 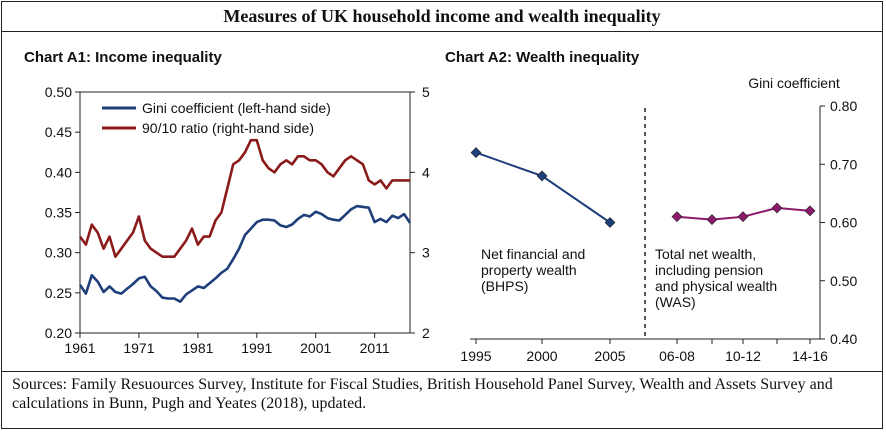 What do you see at coordinates (529, 270) in the screenshot?
I see `chart-a2-annotation: property wealth` at bounding box center [529, 270].